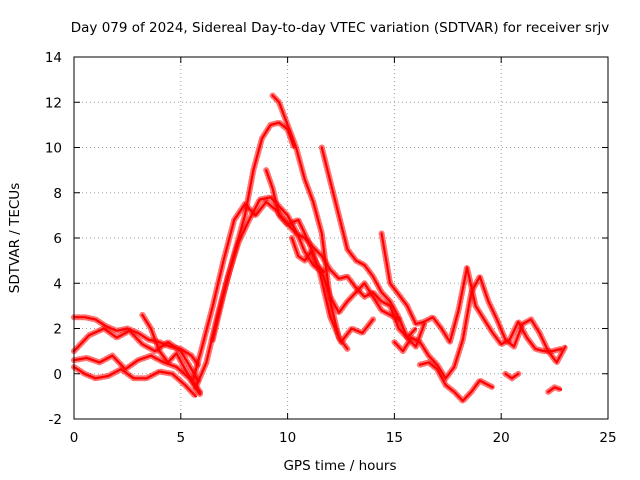 Image resolution: width=640 pixels, height=480 pixels. I want to click on y-tick-label: 8, so click(57, 194).